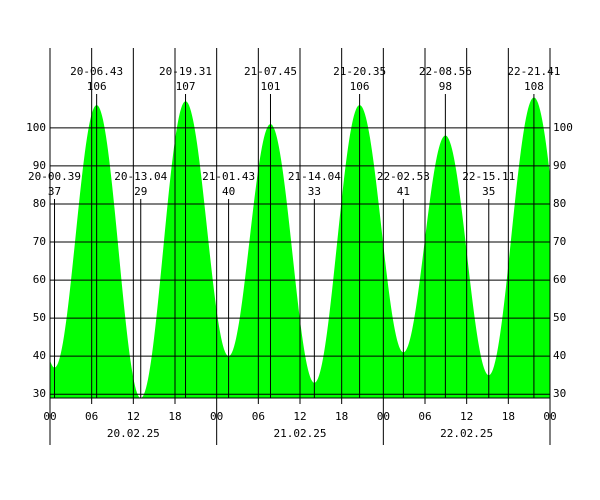 This screenshot has height=500, width=600. Describe the element at coordinates (559, 241) in the screenshot. I see `y-tick-label-right: 70` at that location.